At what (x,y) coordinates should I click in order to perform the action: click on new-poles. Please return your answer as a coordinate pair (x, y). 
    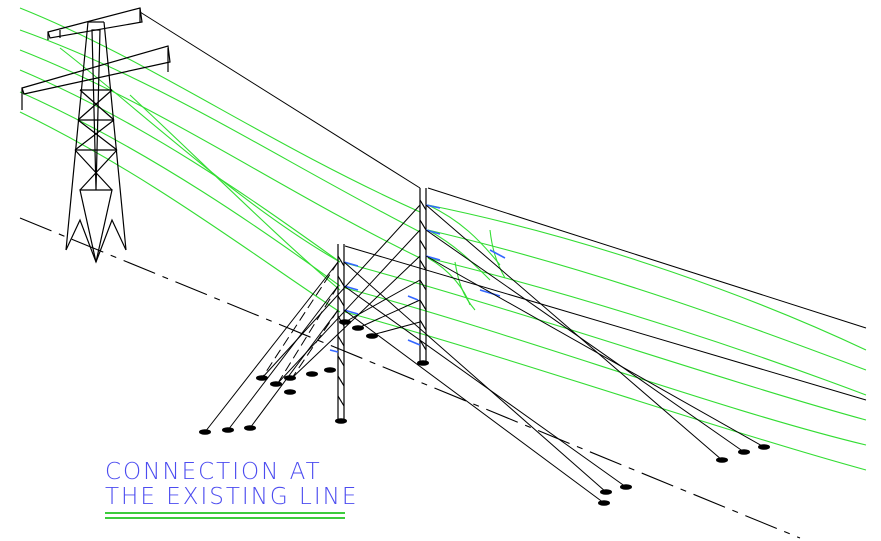
    Looking at the image, I should click on (382, 304).